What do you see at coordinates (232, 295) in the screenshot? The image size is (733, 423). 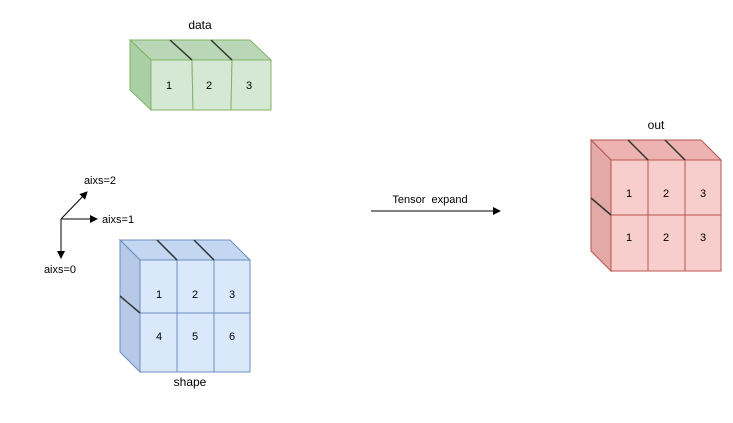 I see `shape-value-3: 3` at bounding box center [232, 295].